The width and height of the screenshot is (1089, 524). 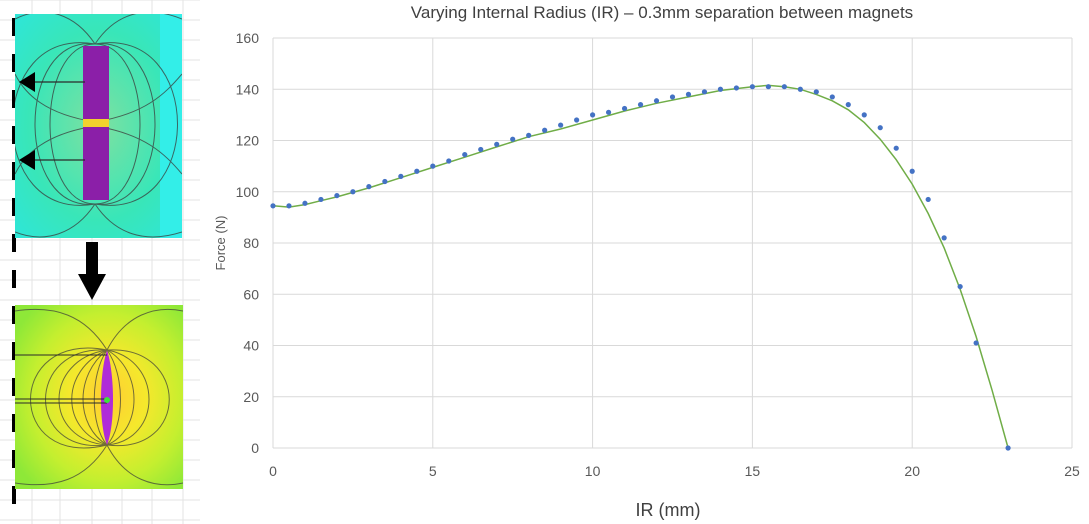 I want to click on arrow-down-icon, so click(x=92, y=271).